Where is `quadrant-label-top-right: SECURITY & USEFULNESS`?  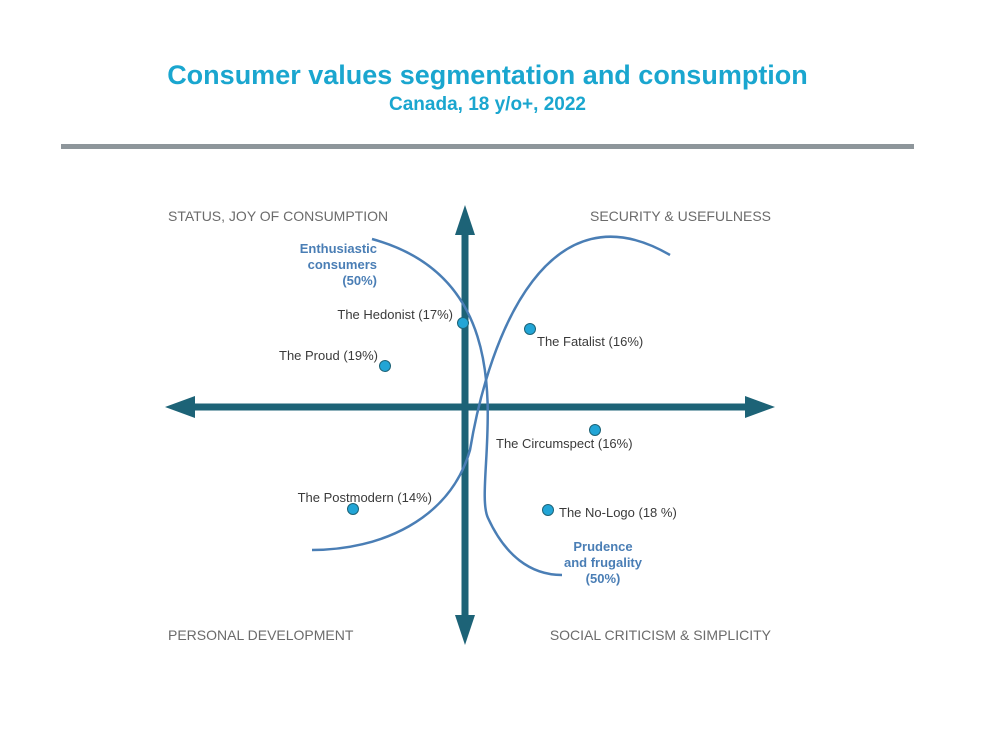 quadrant-label-top-right: SECURITY & USEFULNESS is located at coordinates (680, 216).